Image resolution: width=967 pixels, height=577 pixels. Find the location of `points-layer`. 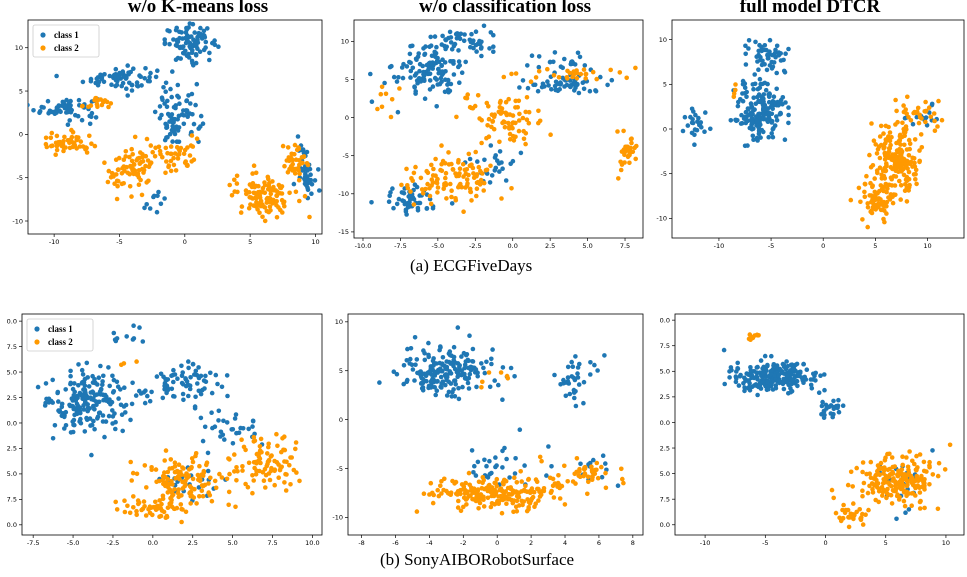

points-layer is located at coordinates (175, 122).